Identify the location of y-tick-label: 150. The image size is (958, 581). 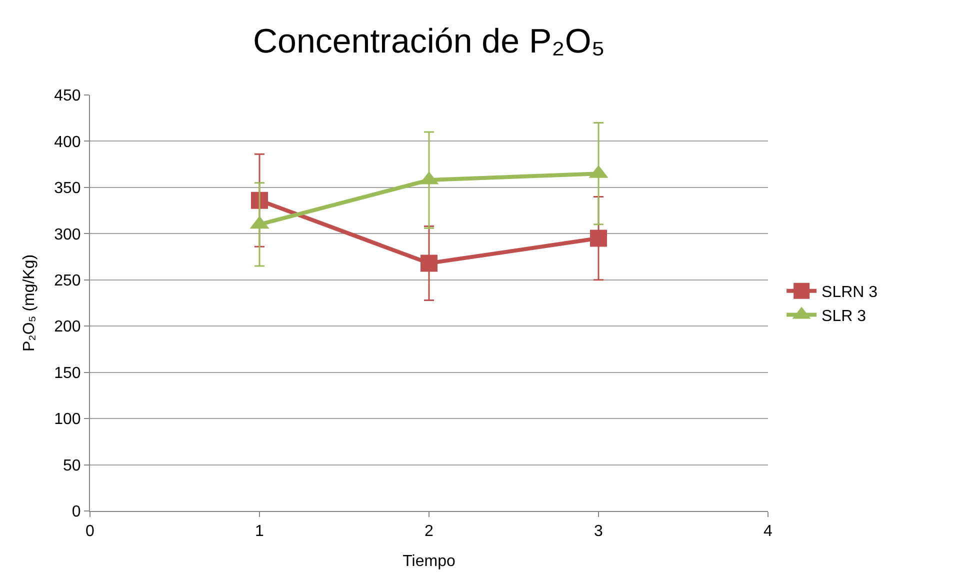
(67, 373).